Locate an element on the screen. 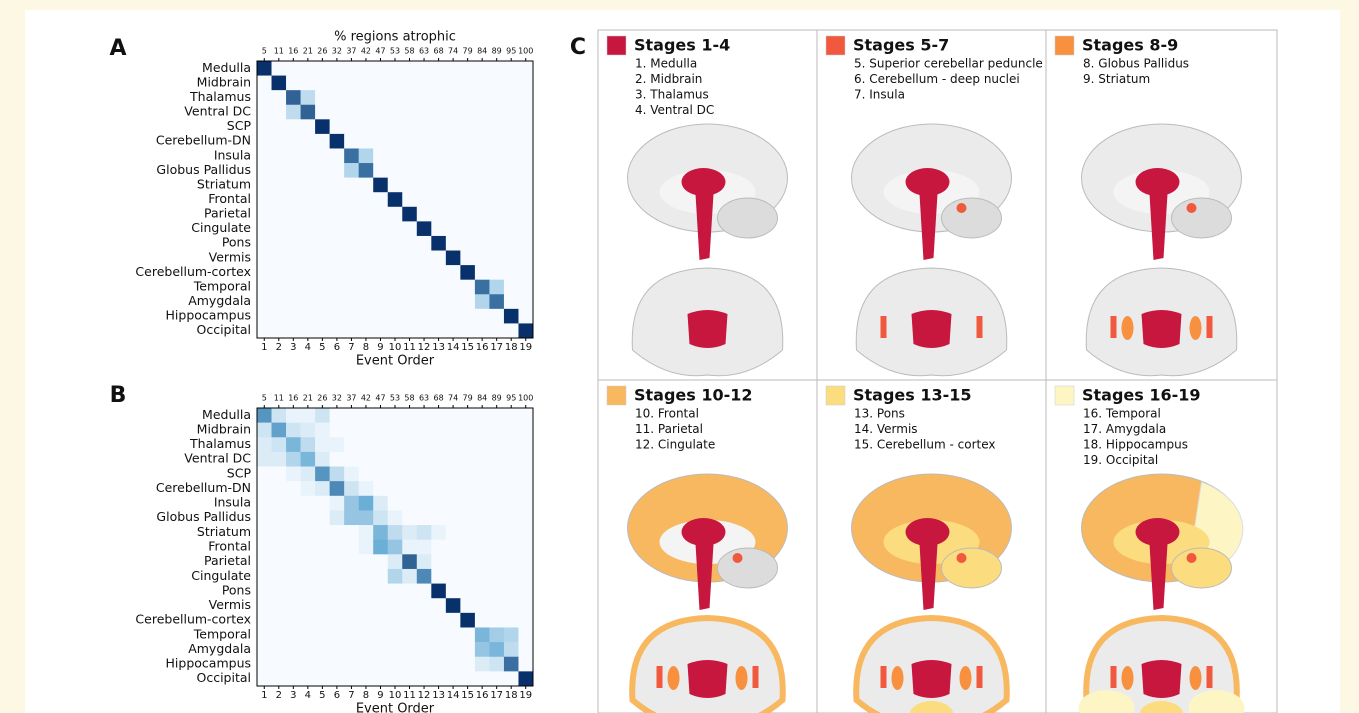 This screenshot has width=1359, height=713. y-tick-label: Cerebellum-DN is located at coordinates (203, 487).